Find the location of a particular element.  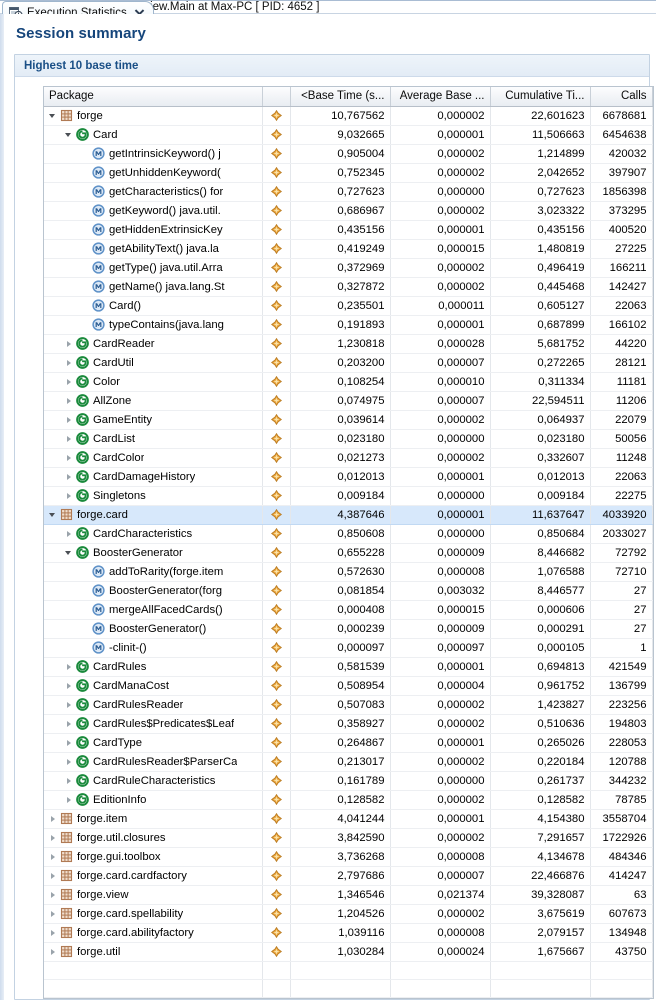

table-row: Color 0,108254 0,000010 0,311334 11181 is located at coordinates (348, 382).